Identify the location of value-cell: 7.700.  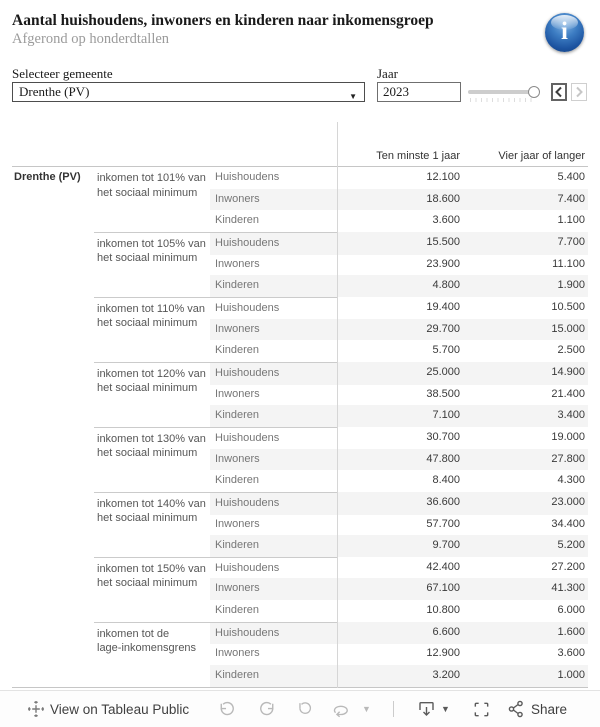
(525, 243).